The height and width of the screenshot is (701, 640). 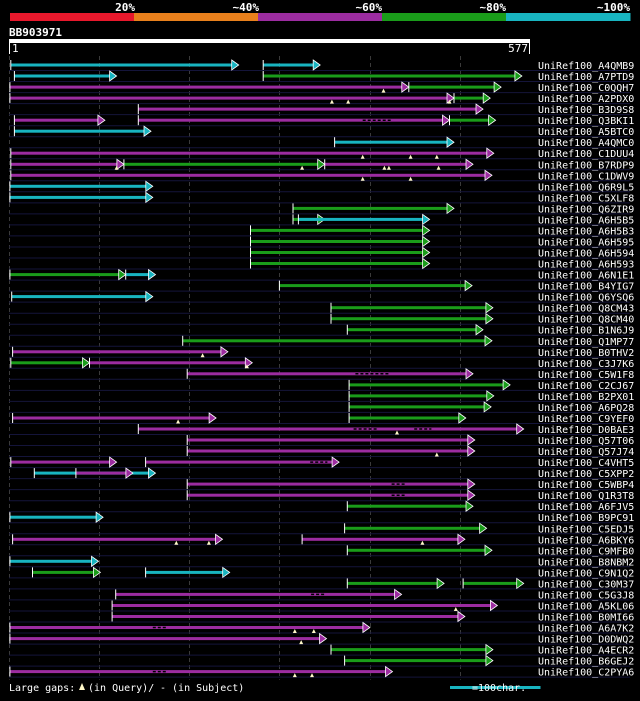 I want to click on hit-row: UniRef100_C1DUU4, so click(x=321, y=153).